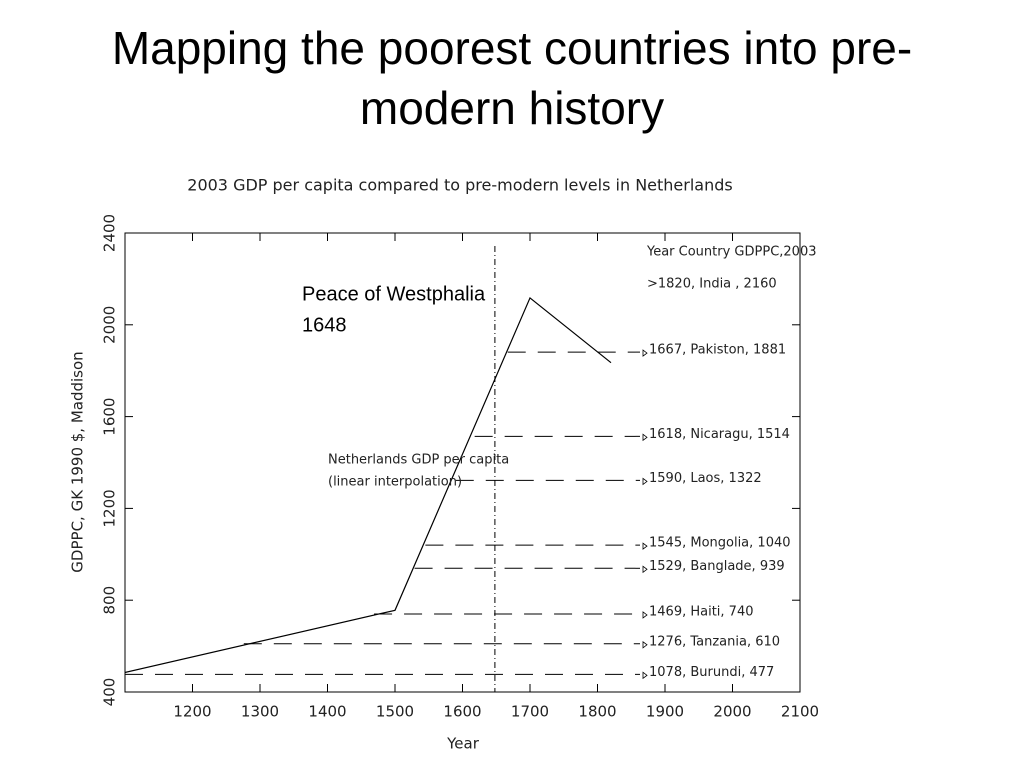 The width and height of the screenshot is (1024, 768). Describe the element at coordinates (731, 252) in the screenshot. I see `legend-header: Year Country GDPPC,2003` at that location.